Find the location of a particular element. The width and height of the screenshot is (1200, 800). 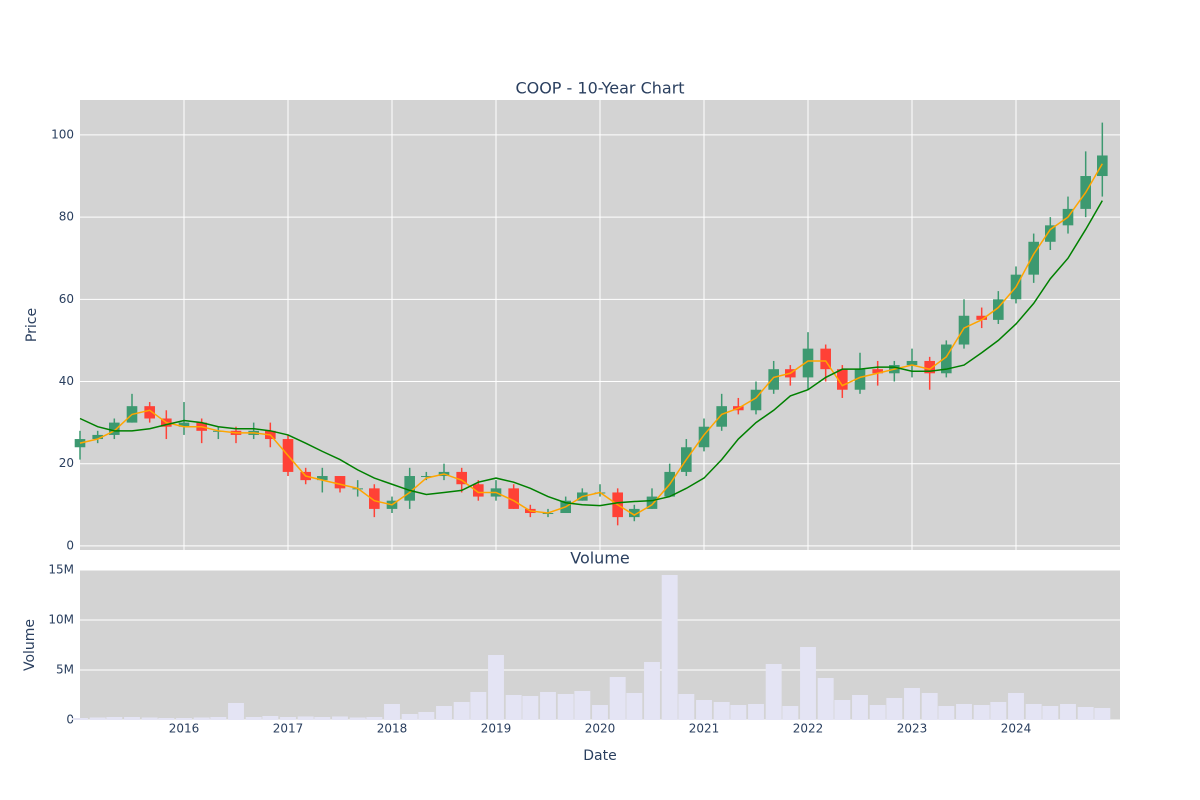

x-axis-title: Date is located at coordinates (599, 756).